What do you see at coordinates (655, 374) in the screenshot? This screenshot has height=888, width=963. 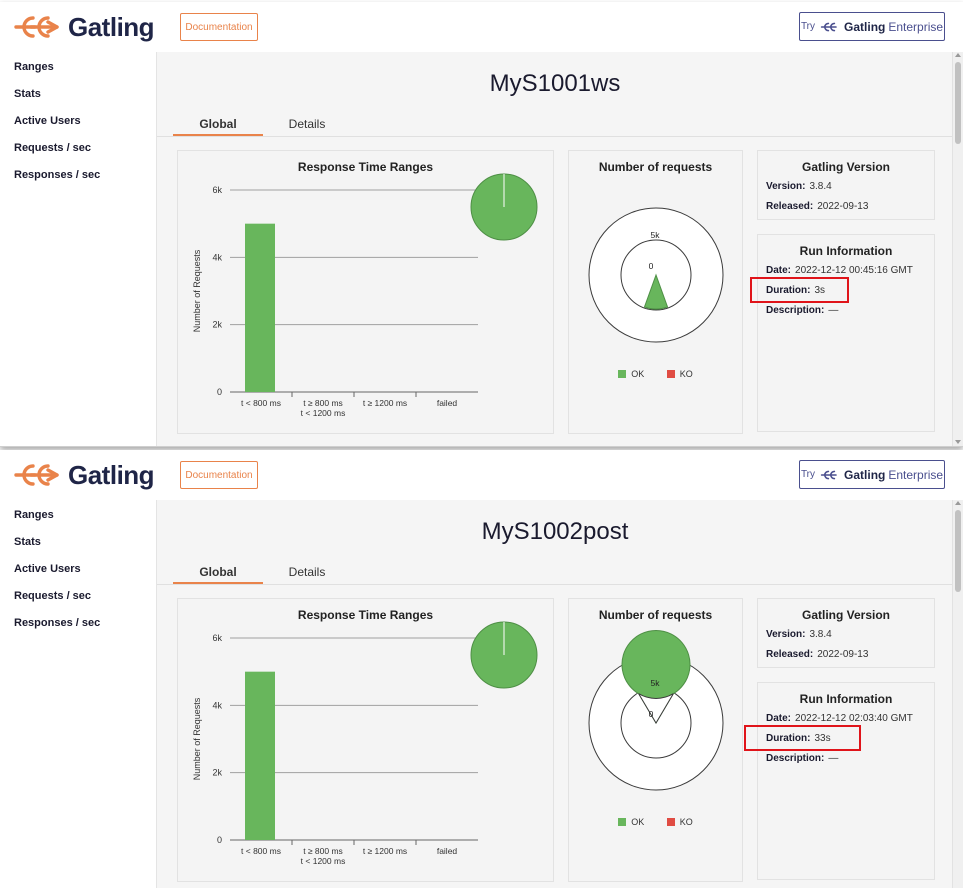 I see `requests-legend: OK KO` at bounding box center [655, 374].